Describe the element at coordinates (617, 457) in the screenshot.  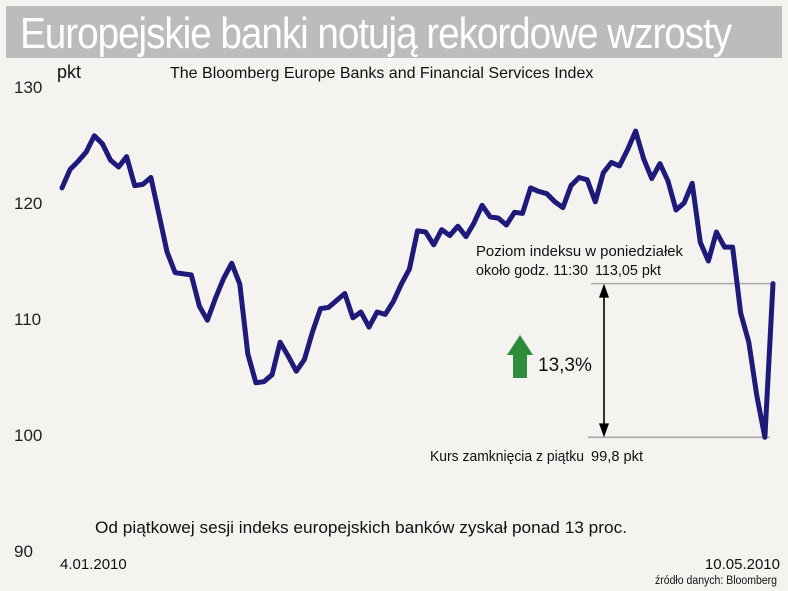
I see `close-value-label: 99,8 pkt` at that location.